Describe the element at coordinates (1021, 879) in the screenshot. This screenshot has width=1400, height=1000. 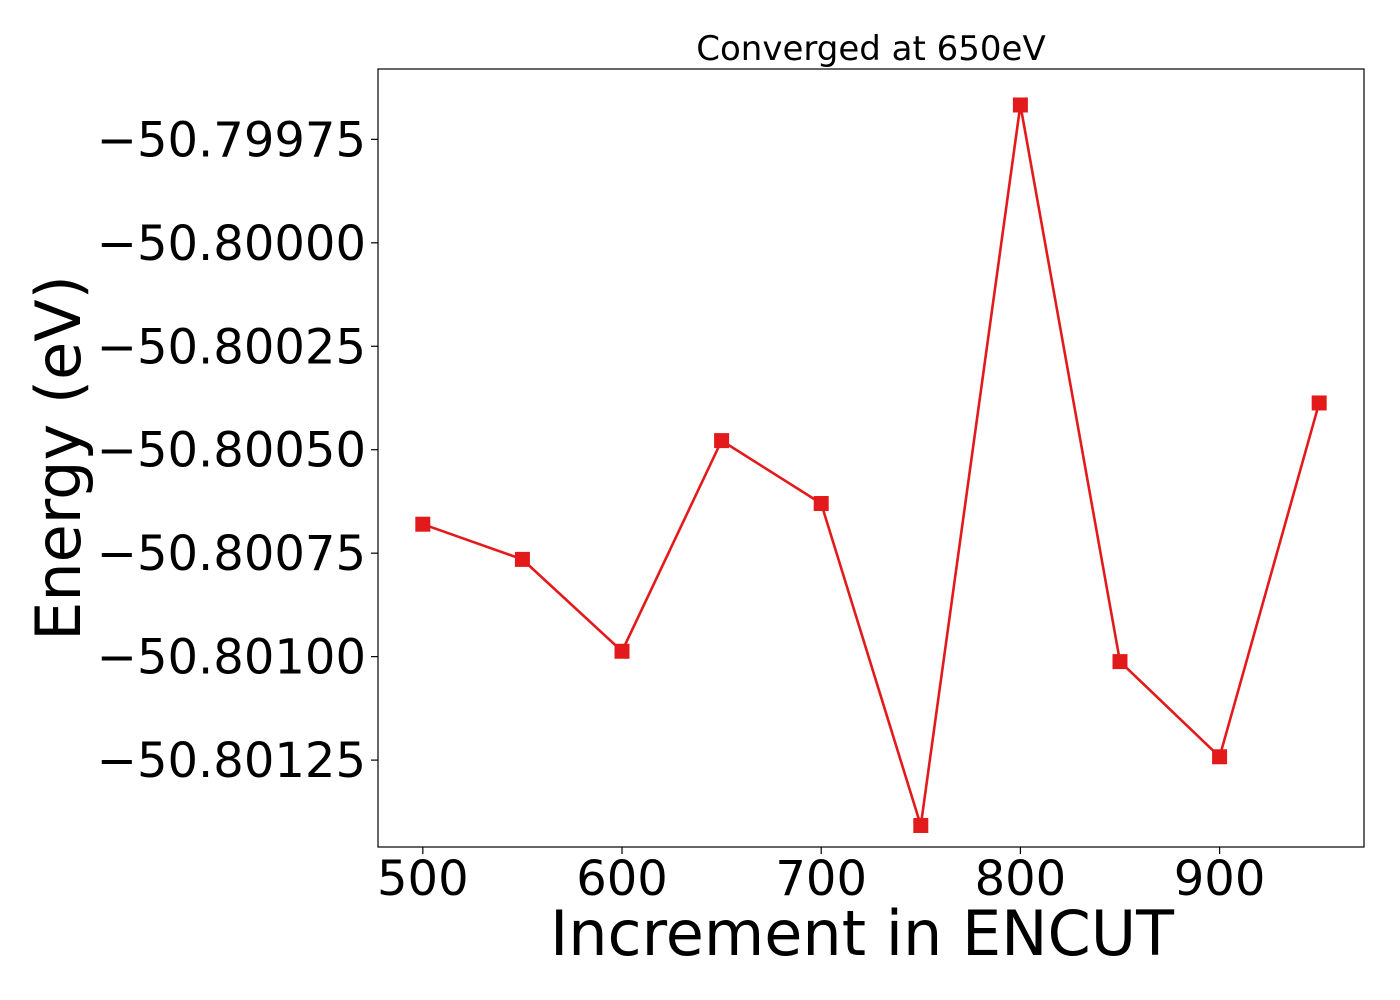
I see `x-tick-label: 800` at that location.